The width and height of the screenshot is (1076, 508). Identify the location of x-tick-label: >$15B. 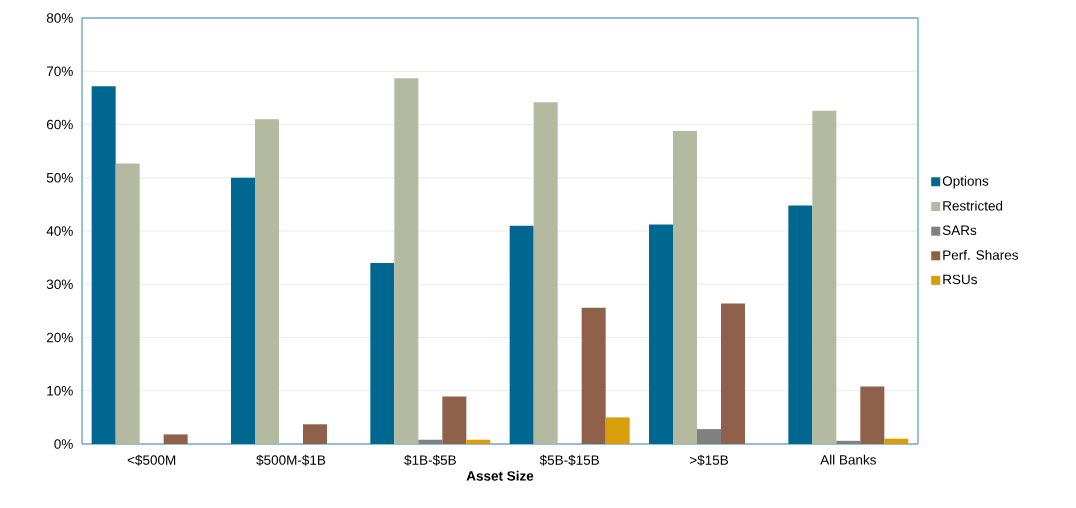
(708, 460).